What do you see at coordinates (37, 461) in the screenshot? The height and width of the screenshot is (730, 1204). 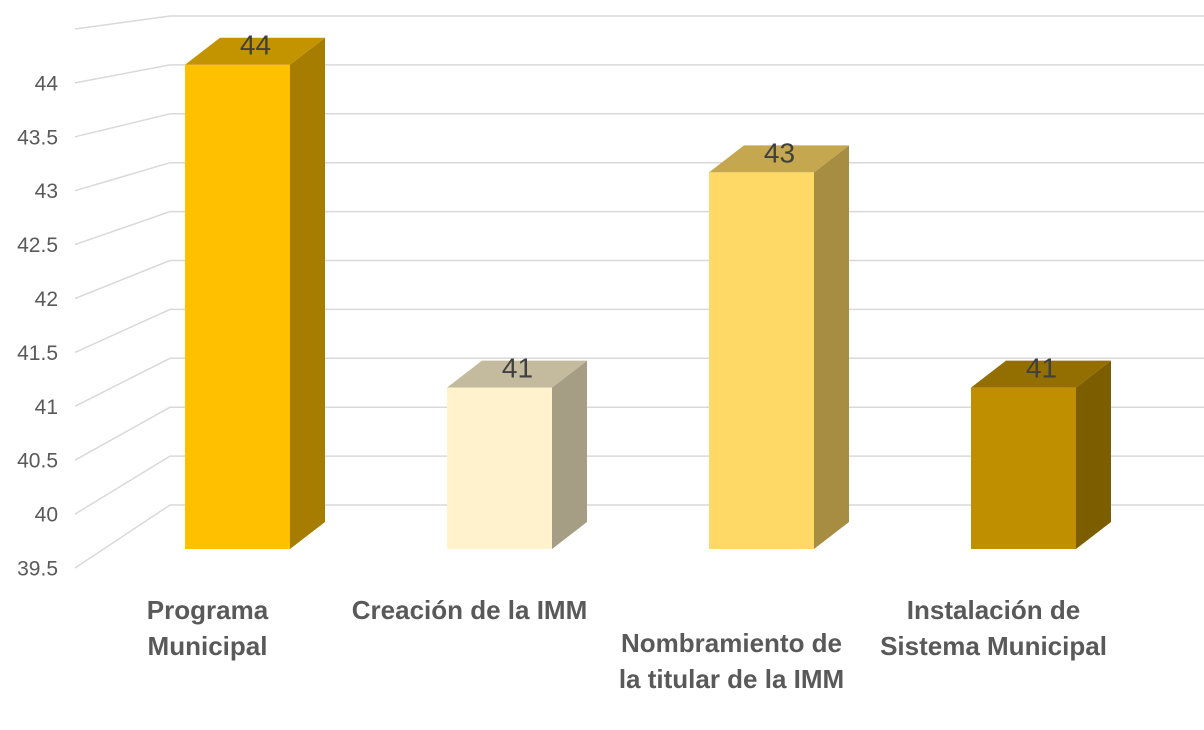 I see `y-tick-label: 40.5` at bounding box center [37, 461].